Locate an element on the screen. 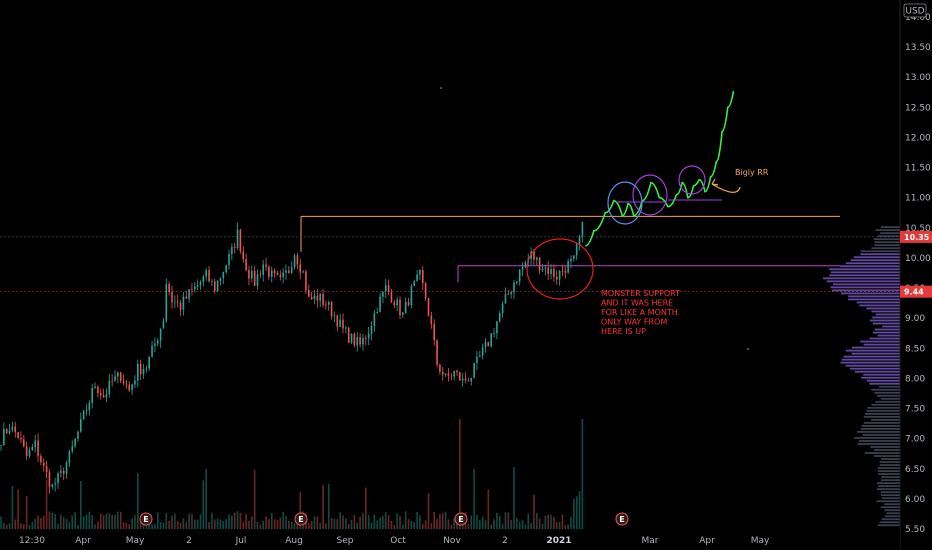  support-note-line: MONSTER SUPPORT is located at coordinates (640, 293).